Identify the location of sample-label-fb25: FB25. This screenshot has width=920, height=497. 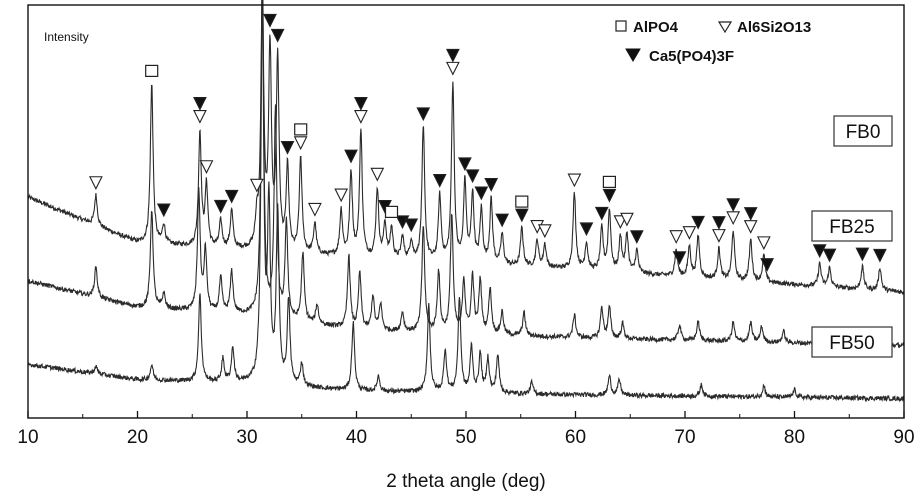
(851, 227).